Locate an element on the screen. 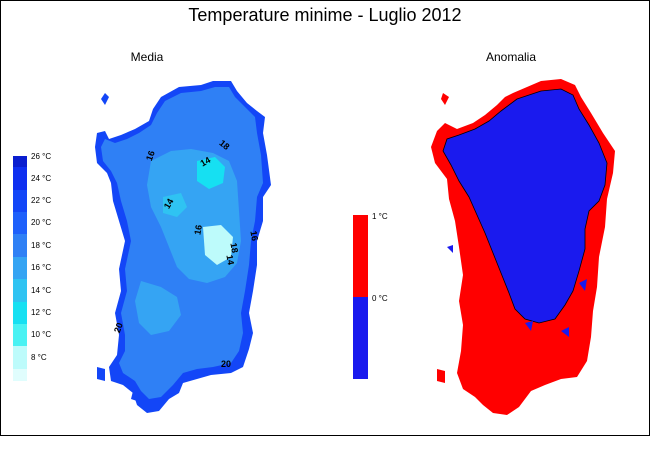 This screenshot has height=450, width=650. media-inland-zone is located at coordinates (158, 308).